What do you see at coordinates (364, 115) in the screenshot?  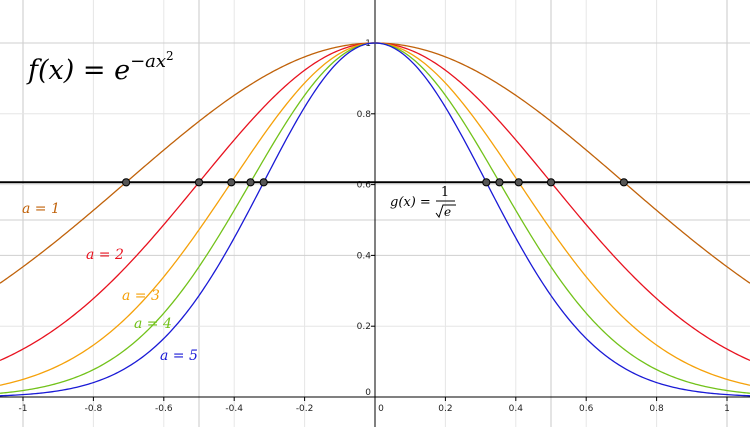 I see `y-tick-label: 0.8` at bounding box center [364, 115].